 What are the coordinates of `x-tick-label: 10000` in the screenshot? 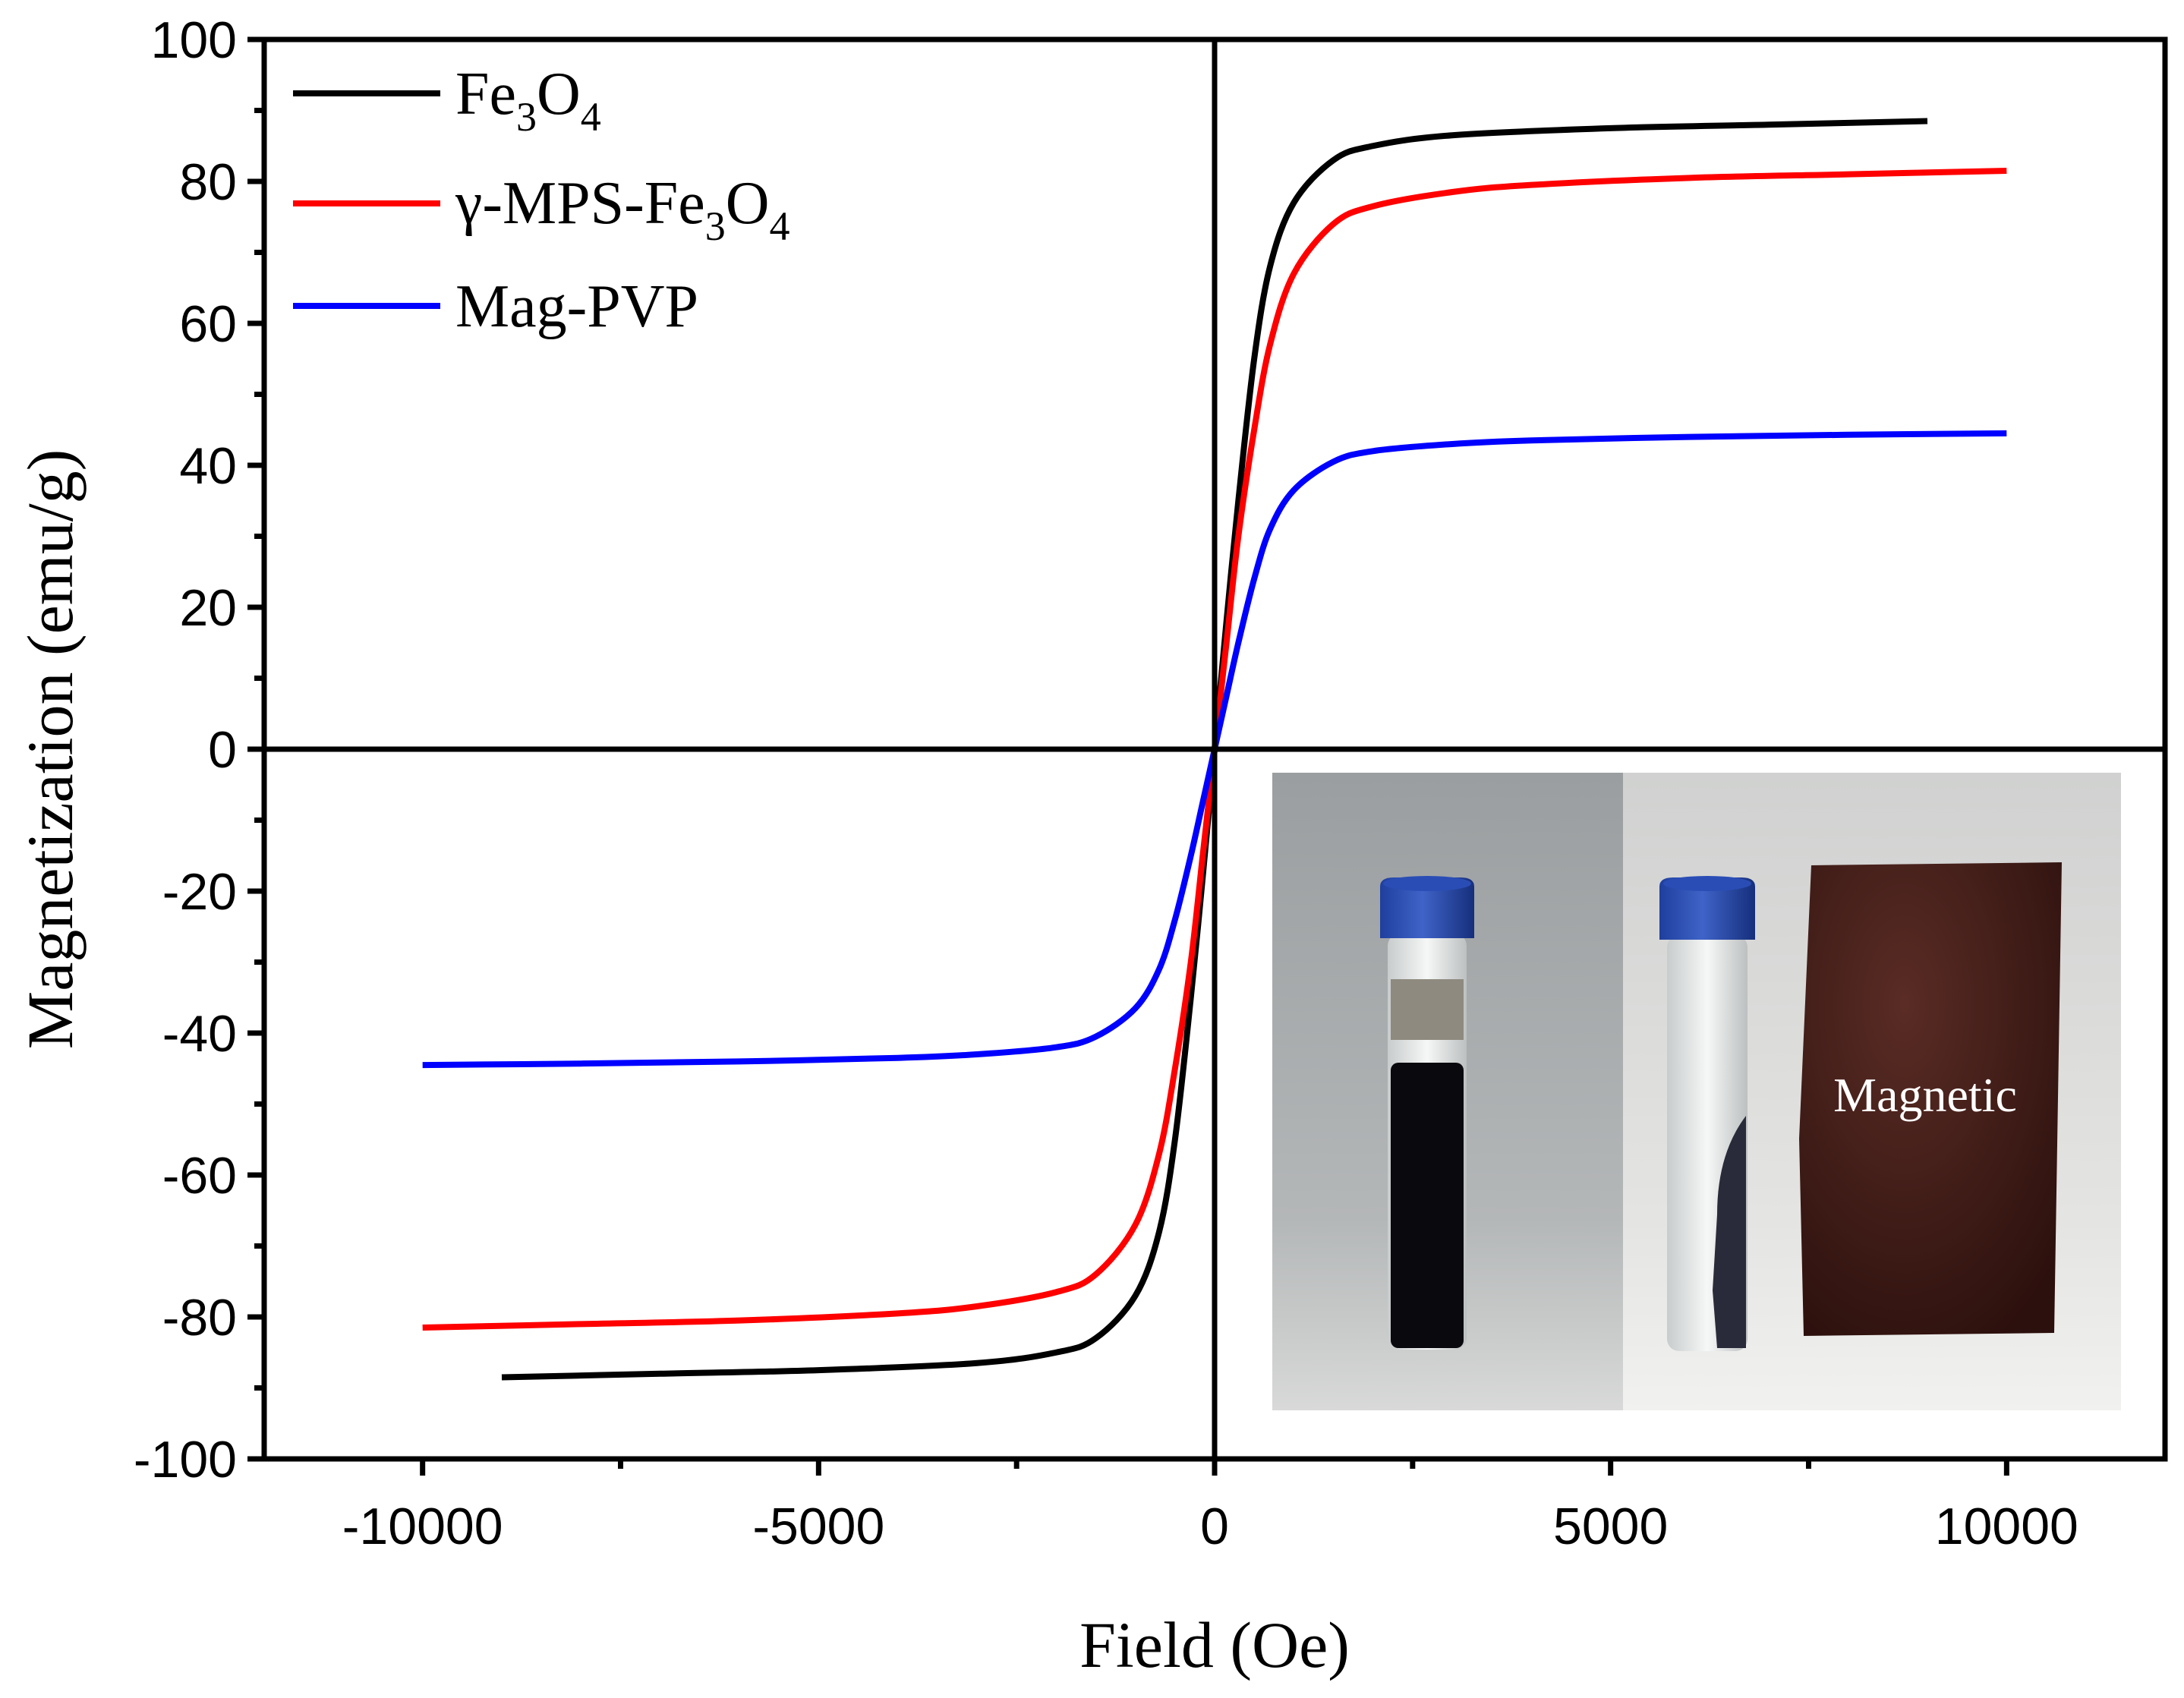 It's located at (2006, 1526).